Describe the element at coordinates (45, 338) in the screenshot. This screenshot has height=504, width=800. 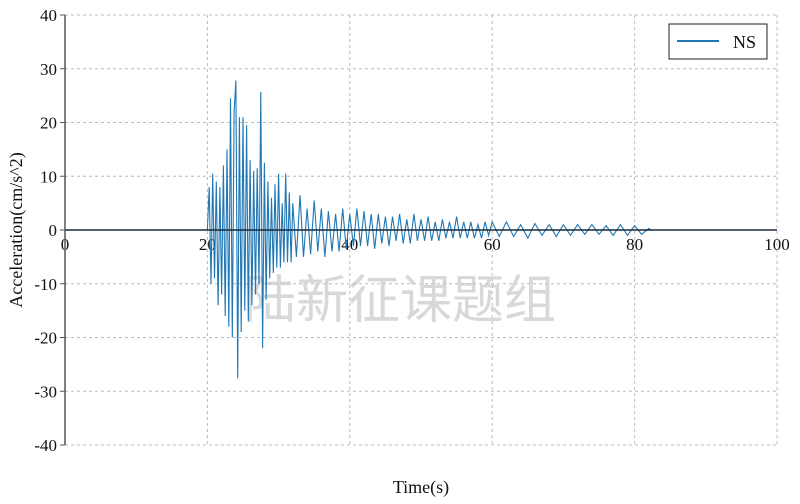
I see `y-tick-label: -20` at that location.